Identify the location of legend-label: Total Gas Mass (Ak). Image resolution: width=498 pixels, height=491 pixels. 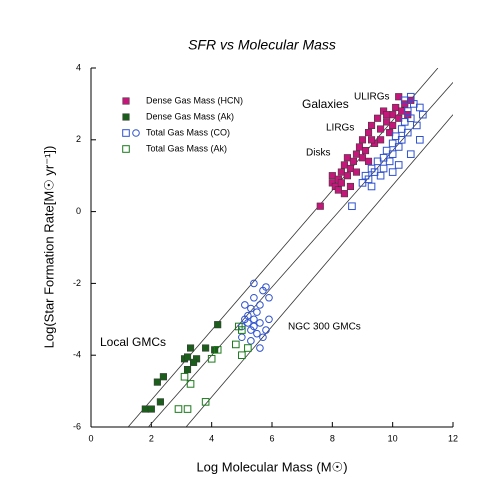
(186, 148).